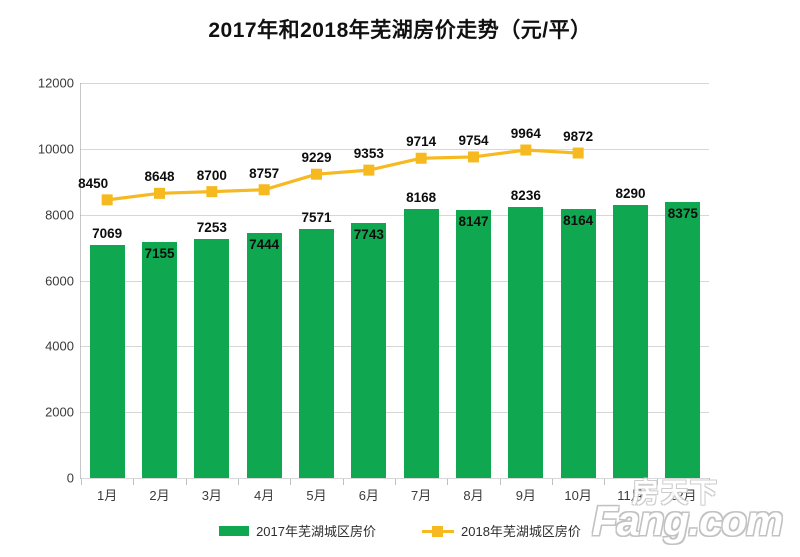 The height and width of the screenshot is (557, 800). Describe the element at coordinates (55, 149) in the screenshot. I see `y-axis-tick-label: 10000` at that location.